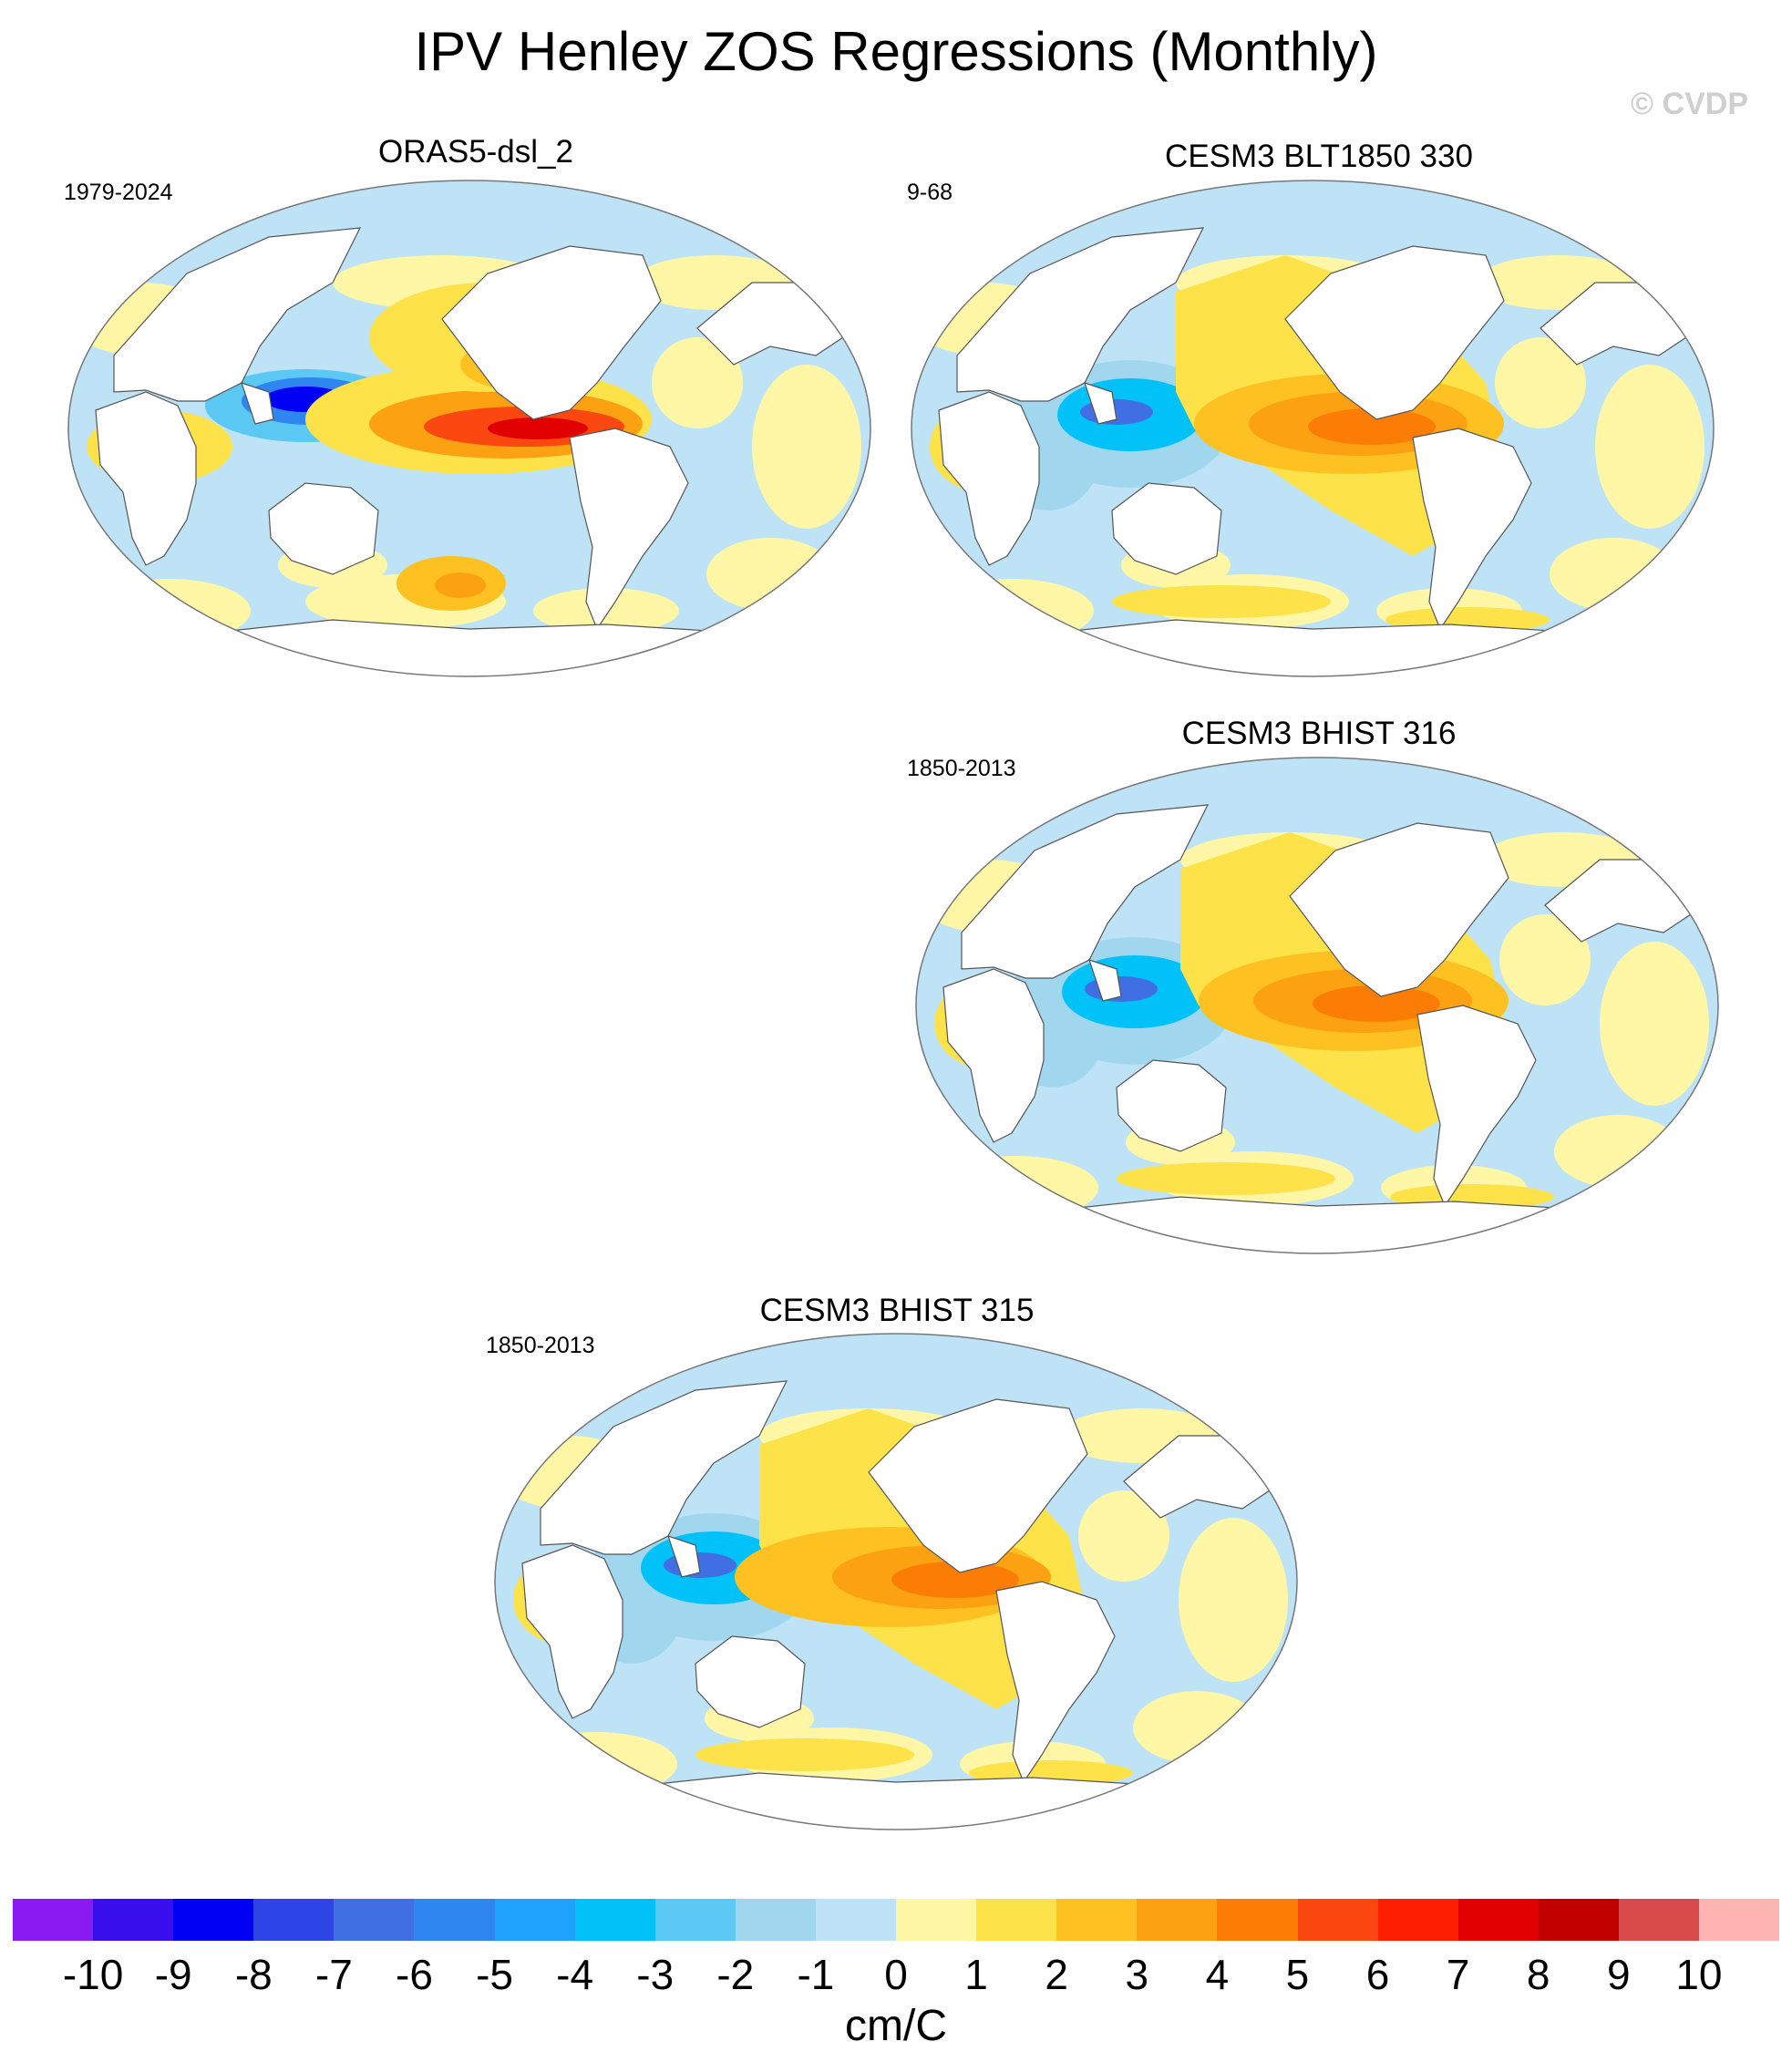  Describe the element at coordinates (93, 1974) in the screenshot. I see `colorbar-tick-label: -10` at that location.